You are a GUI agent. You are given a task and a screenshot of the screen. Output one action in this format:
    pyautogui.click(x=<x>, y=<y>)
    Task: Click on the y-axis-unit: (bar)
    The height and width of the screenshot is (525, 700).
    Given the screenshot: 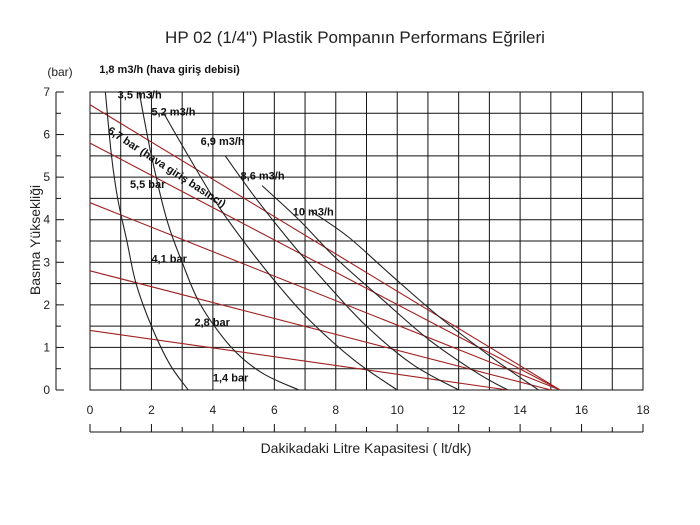 What is the action you would take?
    pyautogui.click(x=59, y=72)
    